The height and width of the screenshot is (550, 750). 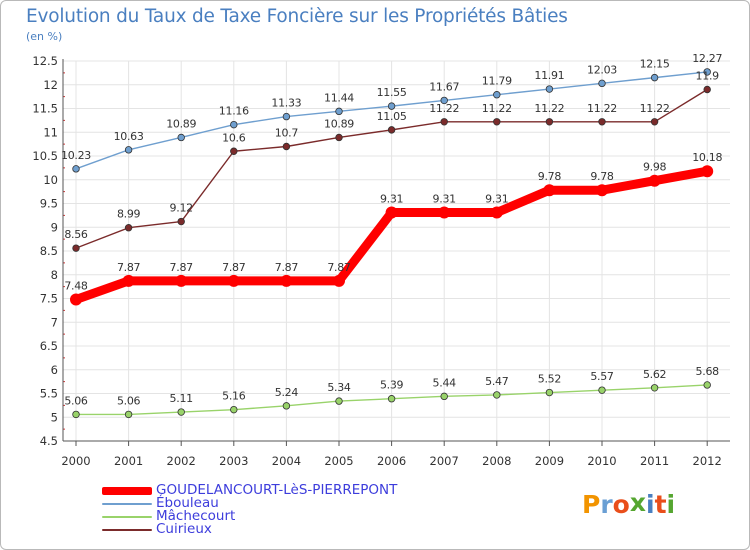 What do you see at coordinates (181, 123) in the screenshot?
I see `series-1-data-label: 10.89` at bounding box center [181, 123].